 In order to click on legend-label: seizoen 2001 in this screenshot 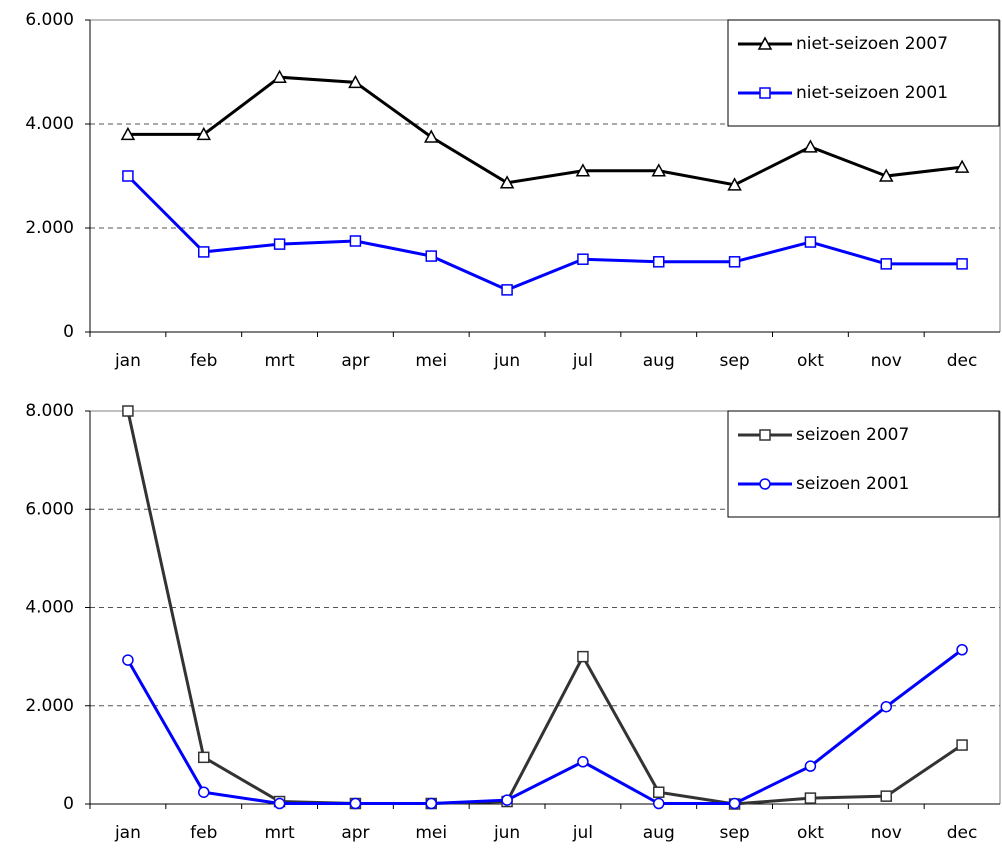, I will do `click(852, 484)`.